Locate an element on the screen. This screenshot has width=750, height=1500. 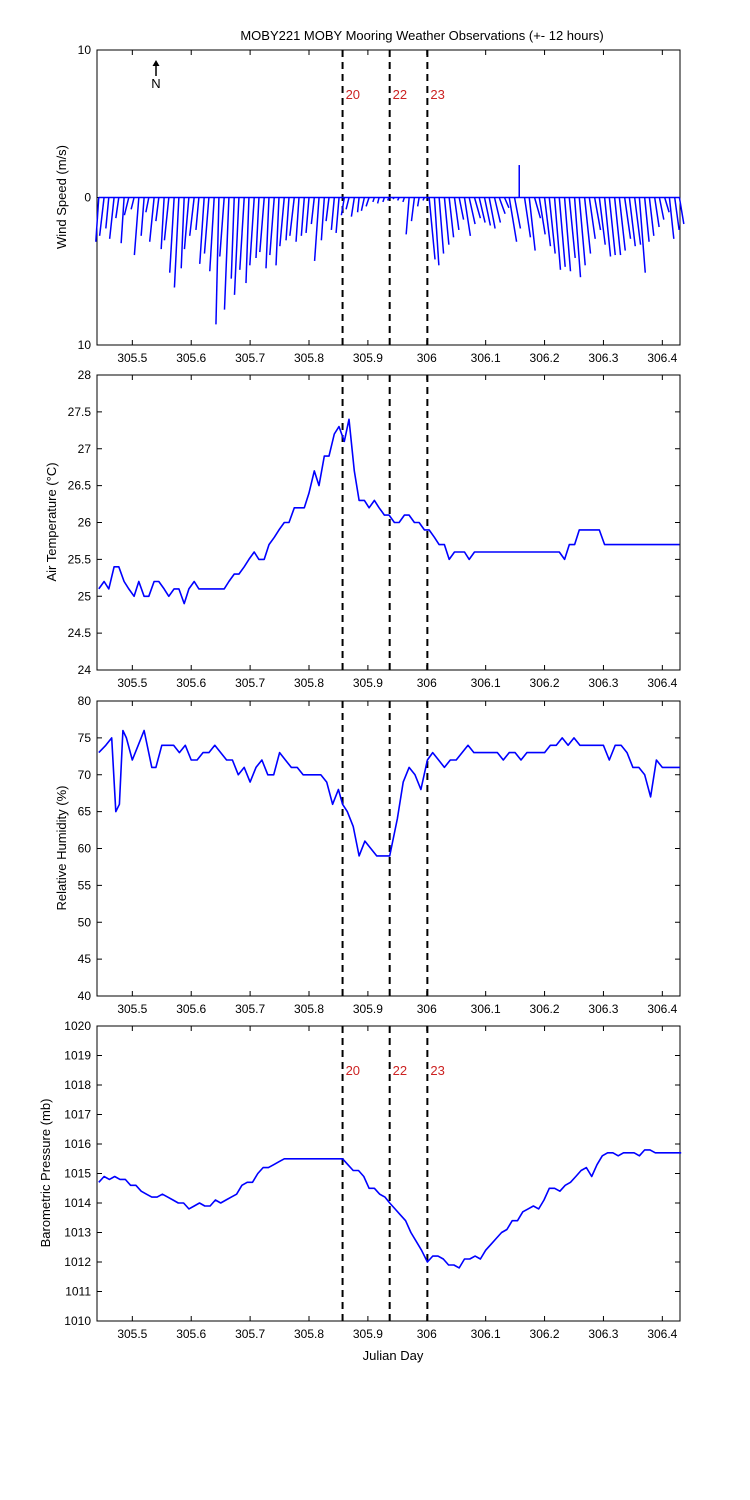
north-label: N is located at coordinates (155, 83).